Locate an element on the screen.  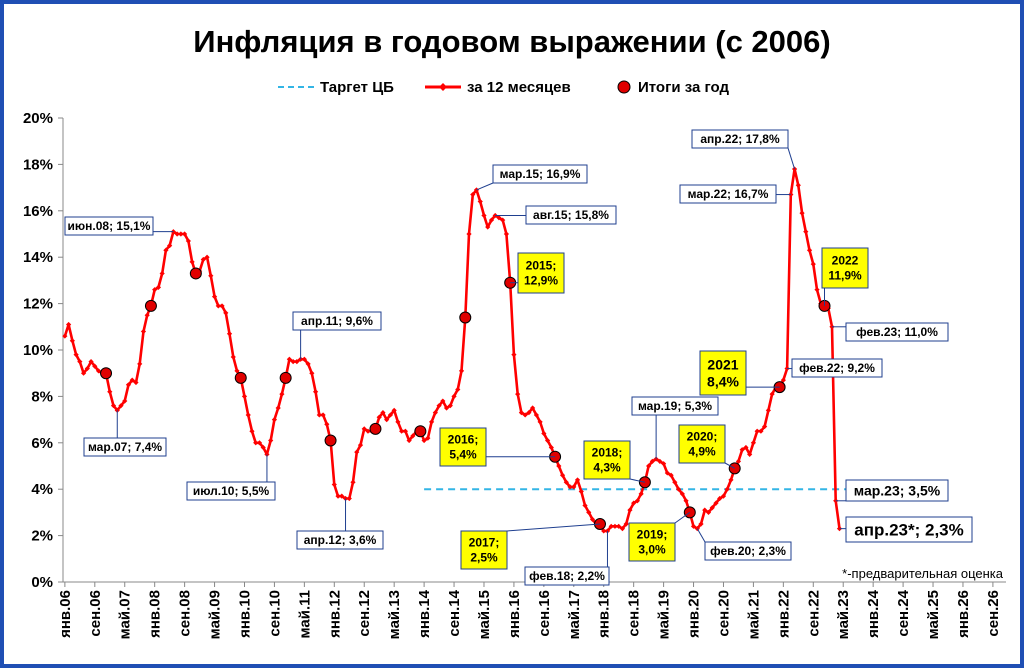
data-label: апр.22; 17,8% is located at coordinates (743, 149).